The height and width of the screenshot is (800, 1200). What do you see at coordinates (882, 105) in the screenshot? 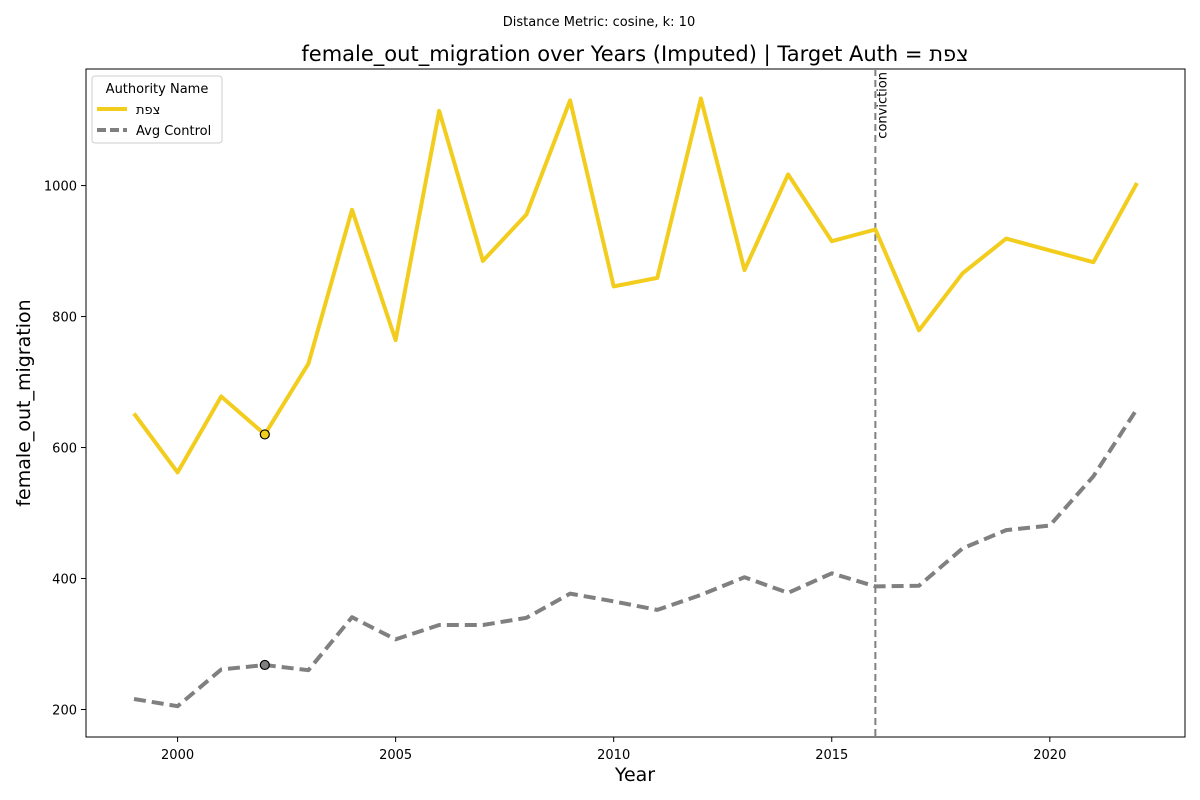
I see `conviction-label: conviction` at bounding box center [882, 105].